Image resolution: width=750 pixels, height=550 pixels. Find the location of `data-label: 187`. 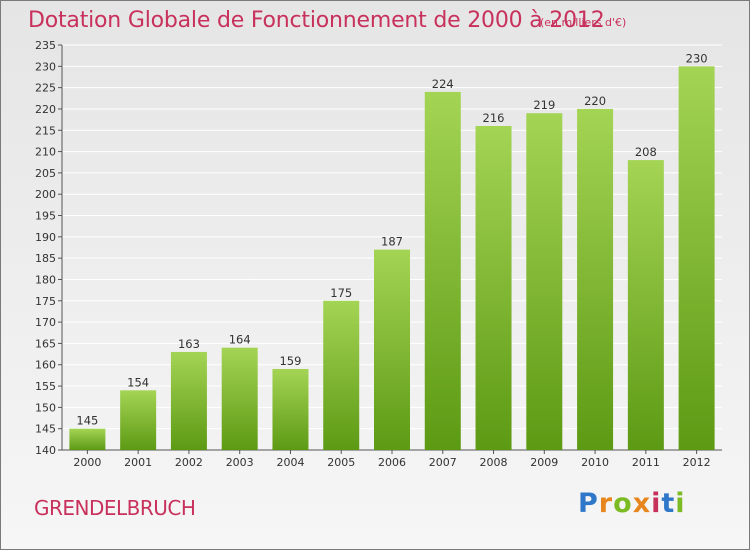

data-label: 187 is located at coordinates (392, 242).